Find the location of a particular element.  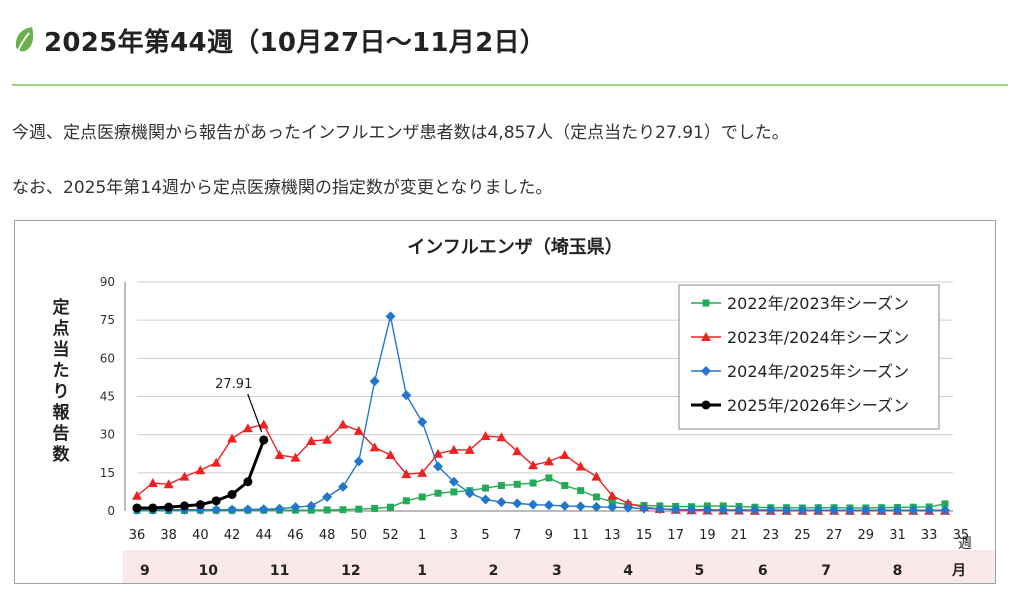

y-tick-label: 15 is located at coordinates (107, 473).